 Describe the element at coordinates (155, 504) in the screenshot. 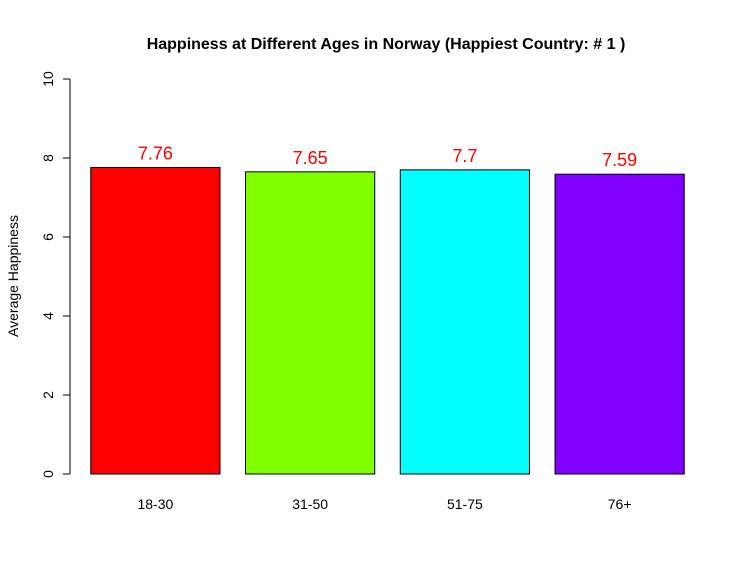

I see `x-tick-label: 18-30` at that location.